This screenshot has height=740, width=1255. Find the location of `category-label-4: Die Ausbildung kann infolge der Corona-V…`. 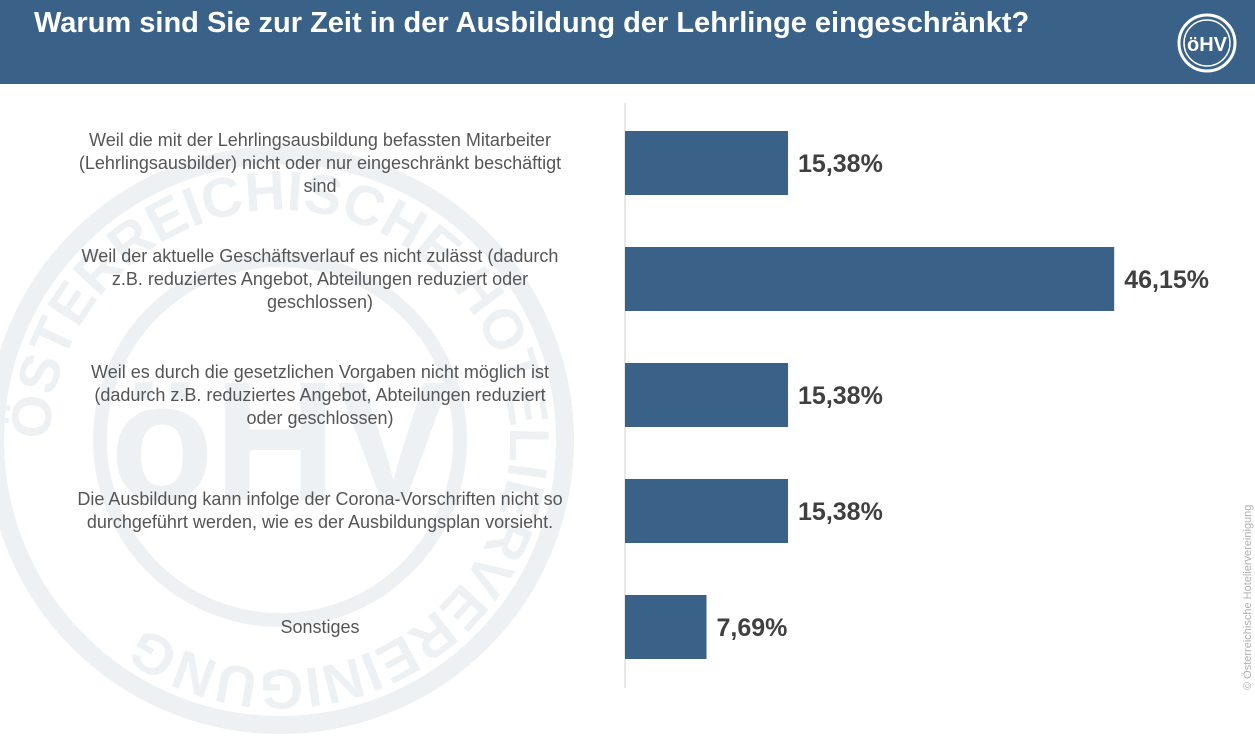

category-label-4: Die Ausbildung kann infolge der Corona-V… is located at coordinates (320, 511).